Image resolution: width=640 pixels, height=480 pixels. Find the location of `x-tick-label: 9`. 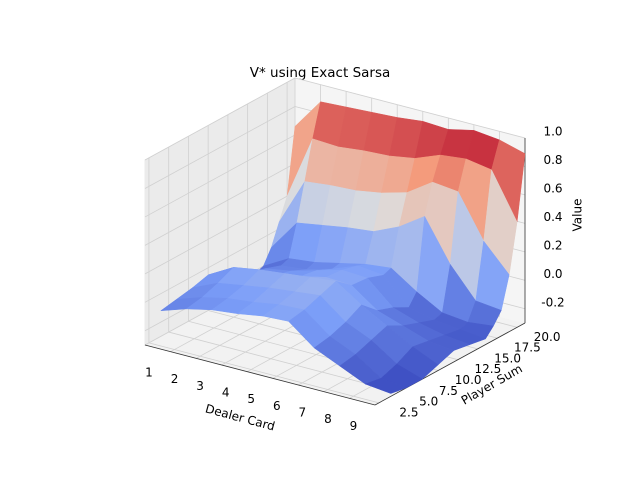

x-tick-label: 9 is located at coordinates (354, 426).